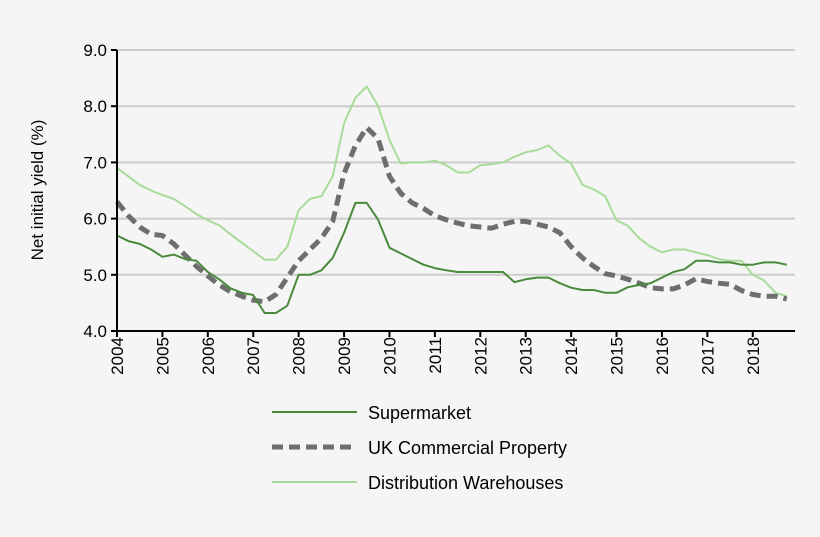  Describe the element at coordinates (389, 356) in the screenshot. I see `x-tick-label: 2010` at that location.